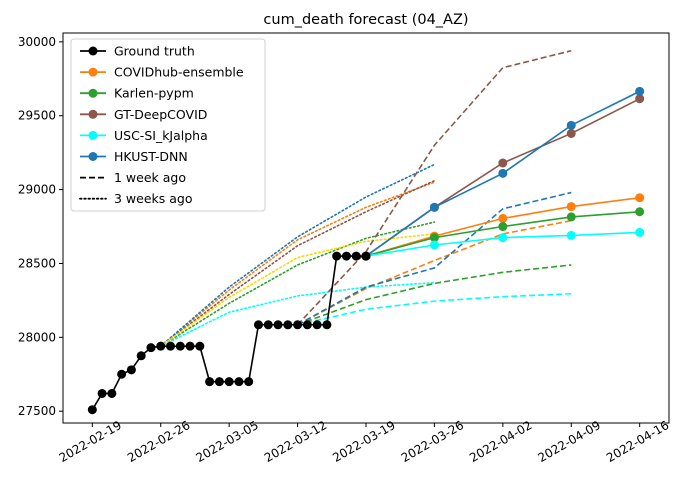 This screenshot has height=496, width=688. What do you see at coordinates (226, 441) in the screenshot?
I see `x-tick-label: 2022-03-05` at bounding box center [226, 441].